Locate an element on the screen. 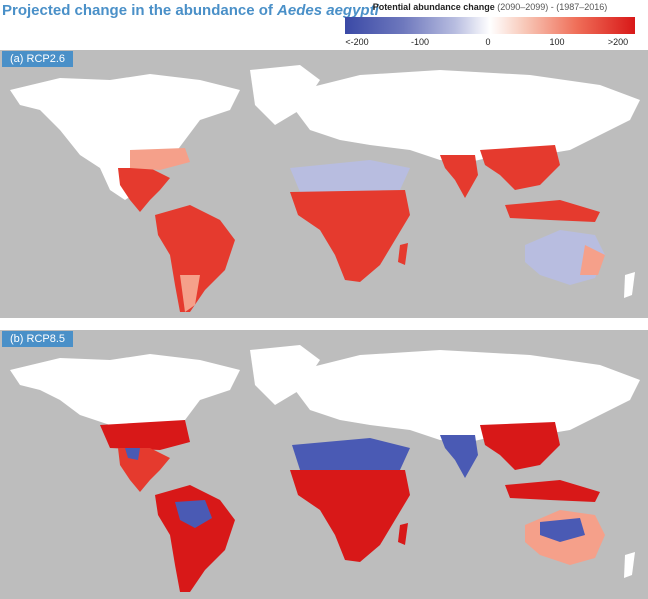 This screenshot has width=648, height=599. title-species: Aedes aegypti is located at coordinates (328, 10).